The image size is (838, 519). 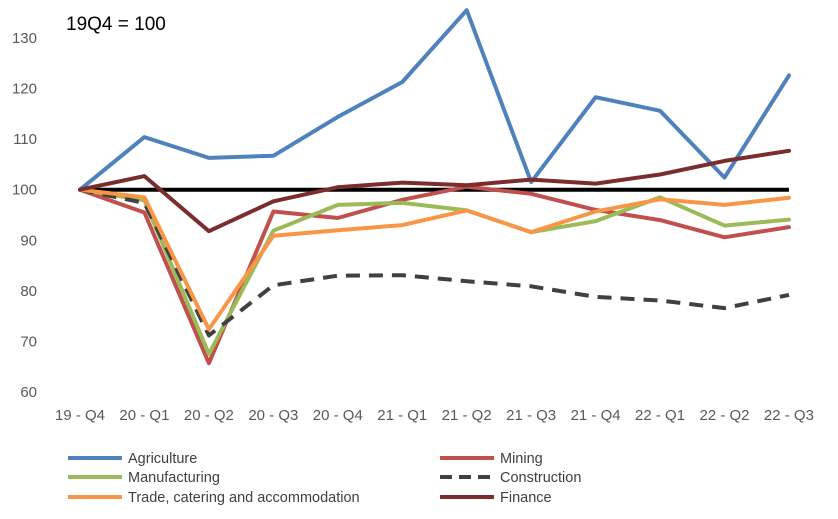 What do you see at coordinates (24, 215) in the screenshot?
I see `y-axis-ticks: 60 70 80 90 100 110 120 130` at bounding box center [24, 215].